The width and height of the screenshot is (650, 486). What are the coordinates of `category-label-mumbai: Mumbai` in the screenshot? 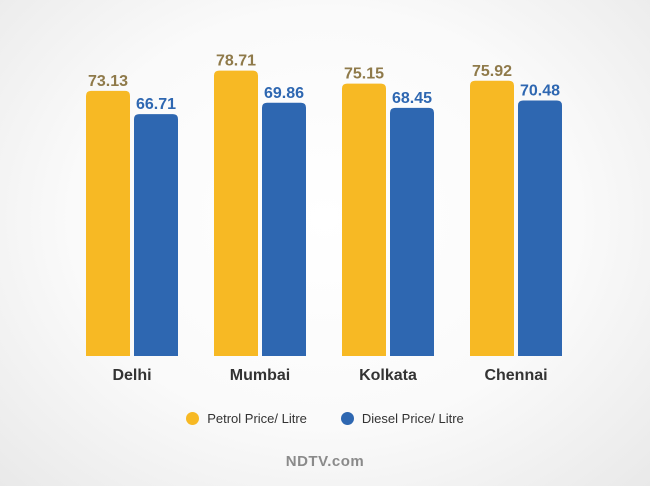 It's located at (260, 375).